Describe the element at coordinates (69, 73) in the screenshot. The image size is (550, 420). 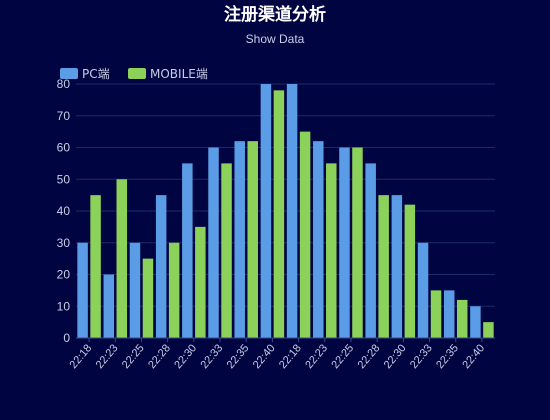
I see `legend-swatch-pc` at that location.